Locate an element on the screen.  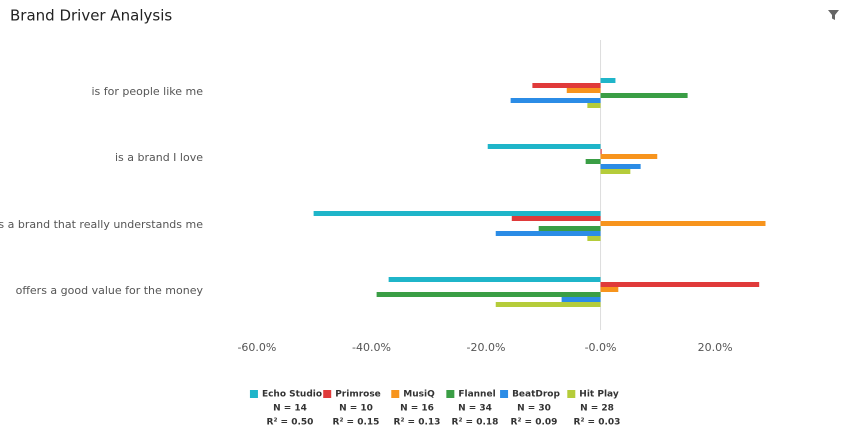
legend-label: Hit Play is located at coordinates (599, 395).